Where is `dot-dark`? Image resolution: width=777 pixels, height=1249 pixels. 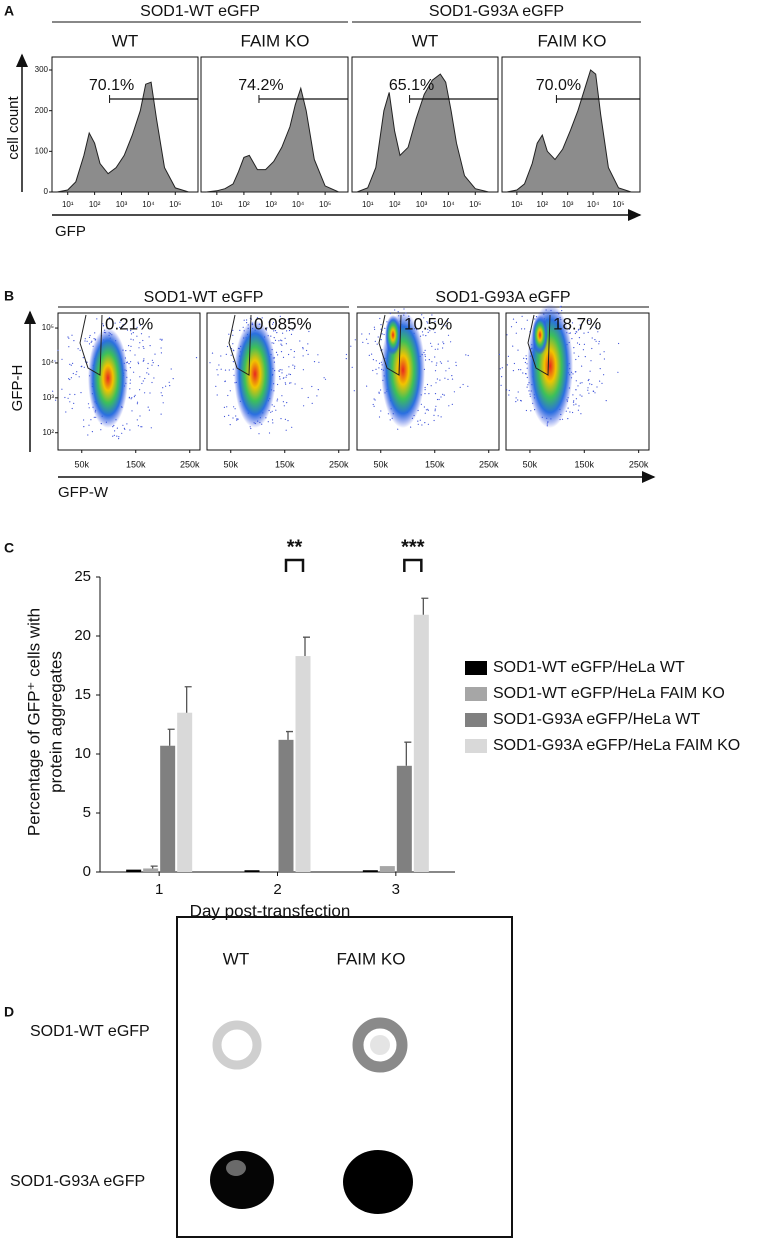 dot-dark is located at coordinates (378, 1182).